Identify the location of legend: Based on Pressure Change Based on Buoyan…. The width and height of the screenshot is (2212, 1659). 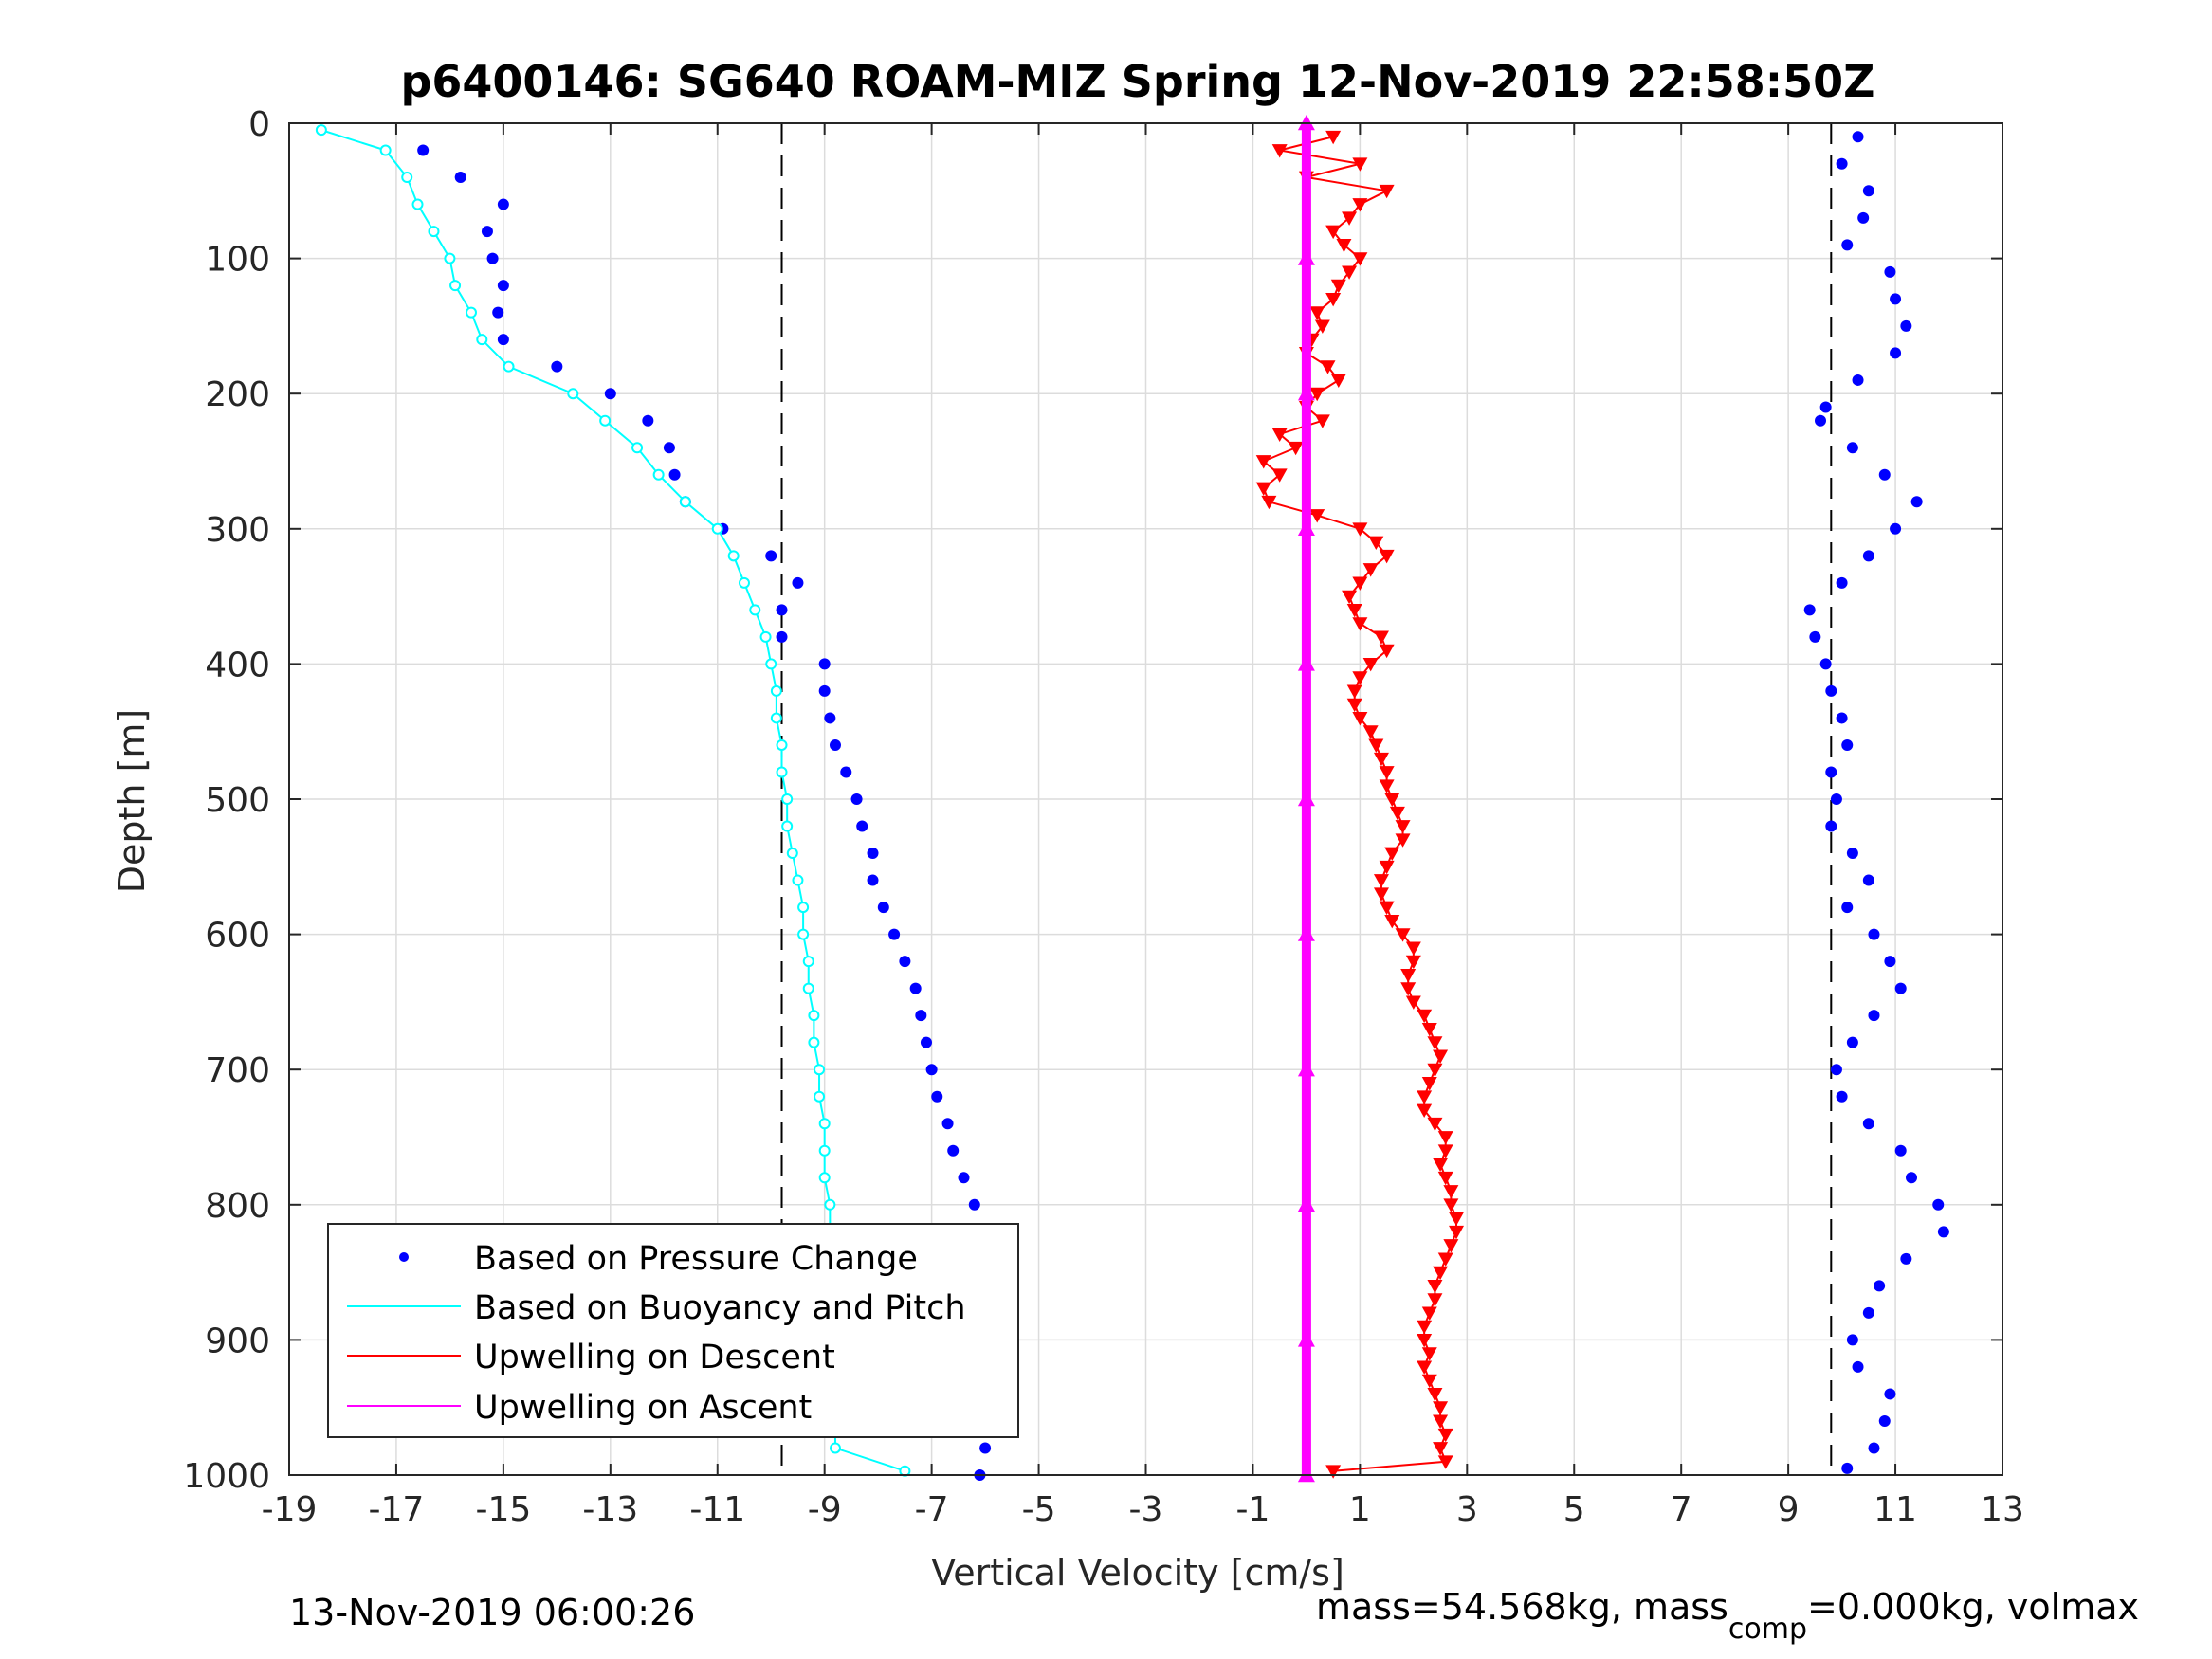
(673, 1330).